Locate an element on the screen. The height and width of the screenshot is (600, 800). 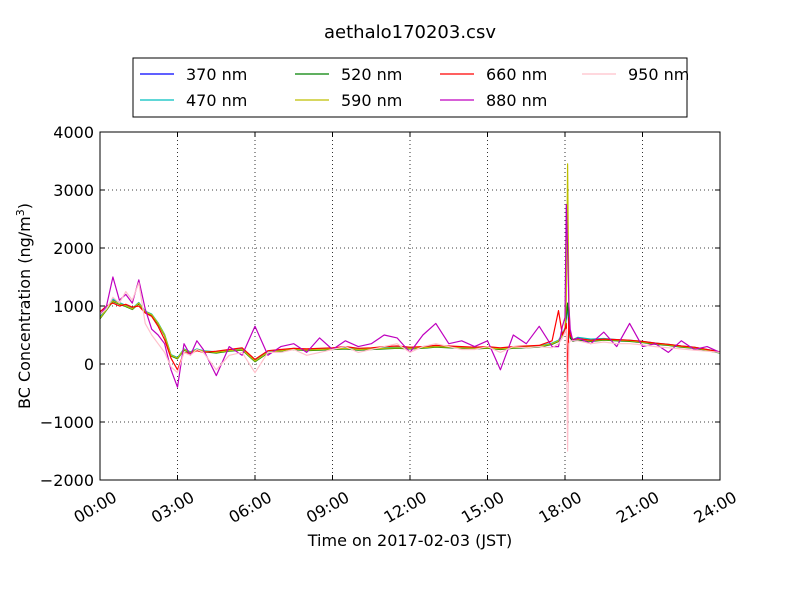
y-tick-label: 2000 is located at coordinates (73, 248).